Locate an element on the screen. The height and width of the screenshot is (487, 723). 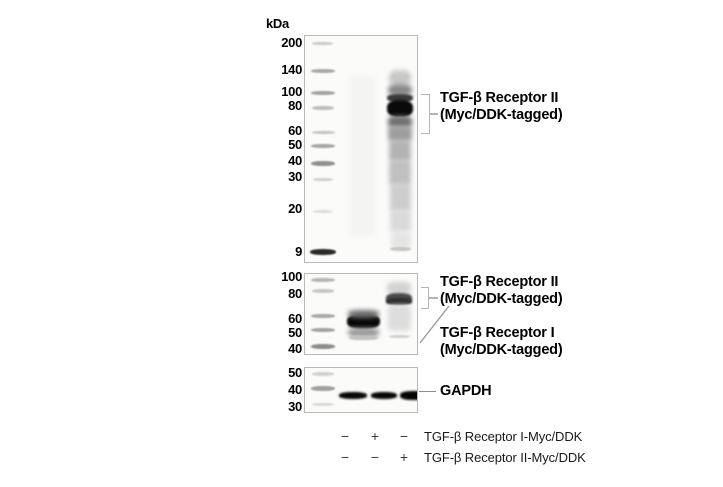
annotation-top-line2: (Myc/DDK-tagged) is located at coordinates (501, 114).